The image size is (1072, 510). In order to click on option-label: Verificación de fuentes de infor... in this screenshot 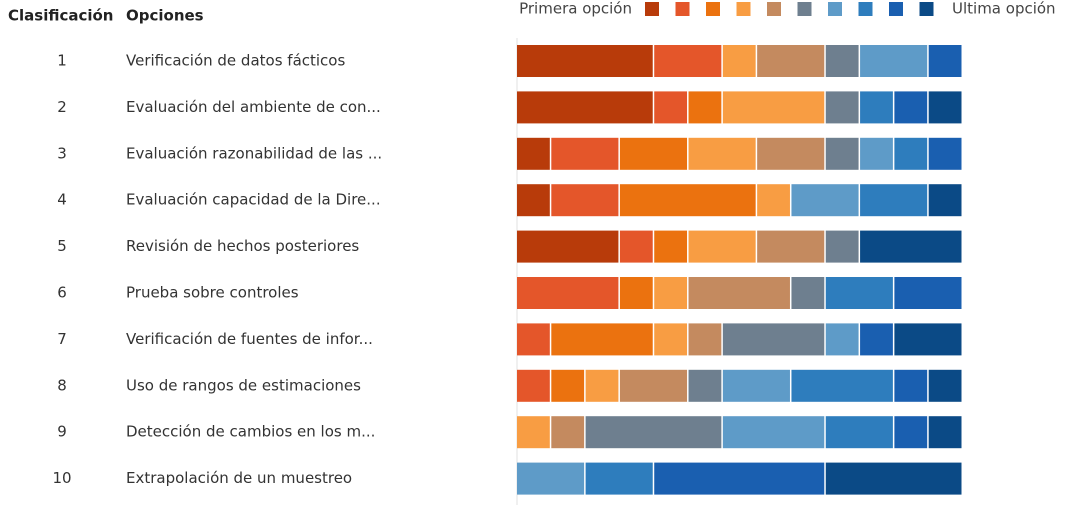, I will do `click(249, 339)`.